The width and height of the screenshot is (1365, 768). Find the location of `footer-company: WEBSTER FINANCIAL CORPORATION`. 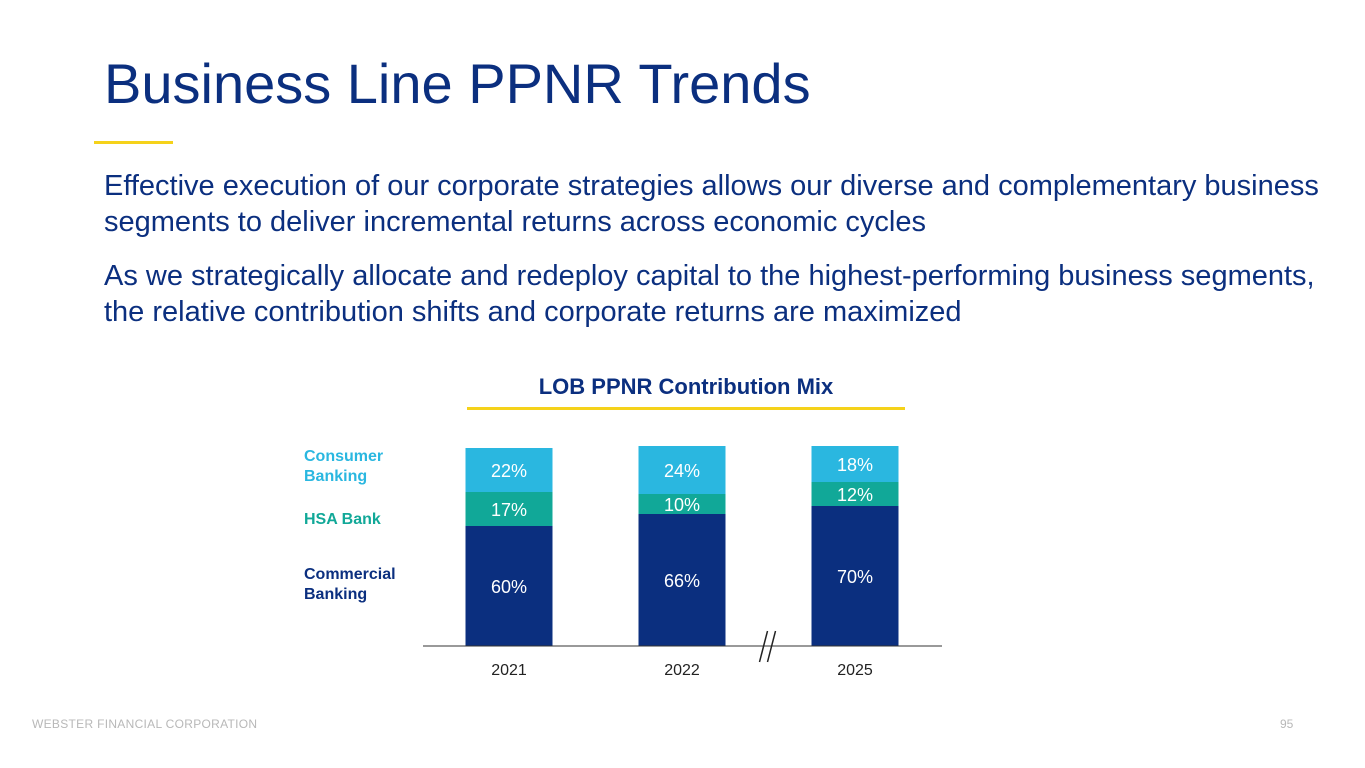

footer-company: WEBSTER FINANCIAL CORPORATION is located at coordinates (145, 724).